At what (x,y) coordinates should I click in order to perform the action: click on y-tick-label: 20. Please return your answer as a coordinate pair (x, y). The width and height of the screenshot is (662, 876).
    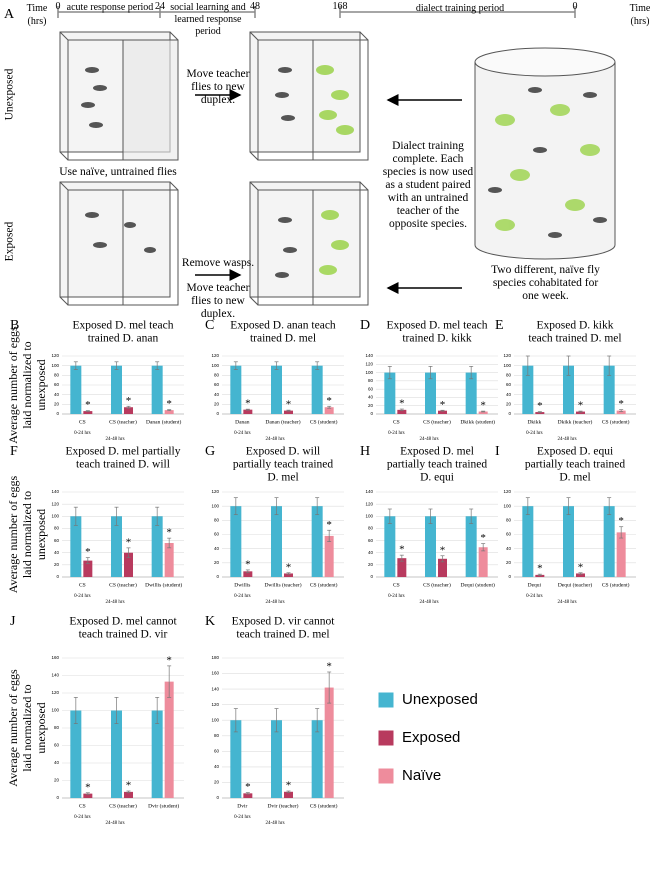
    Looking at the image, I should click on (217, 782).